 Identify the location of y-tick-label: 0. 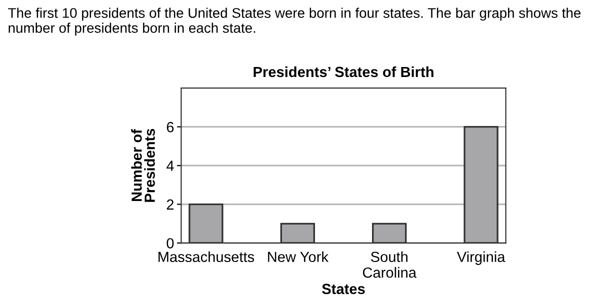
(170, 243).